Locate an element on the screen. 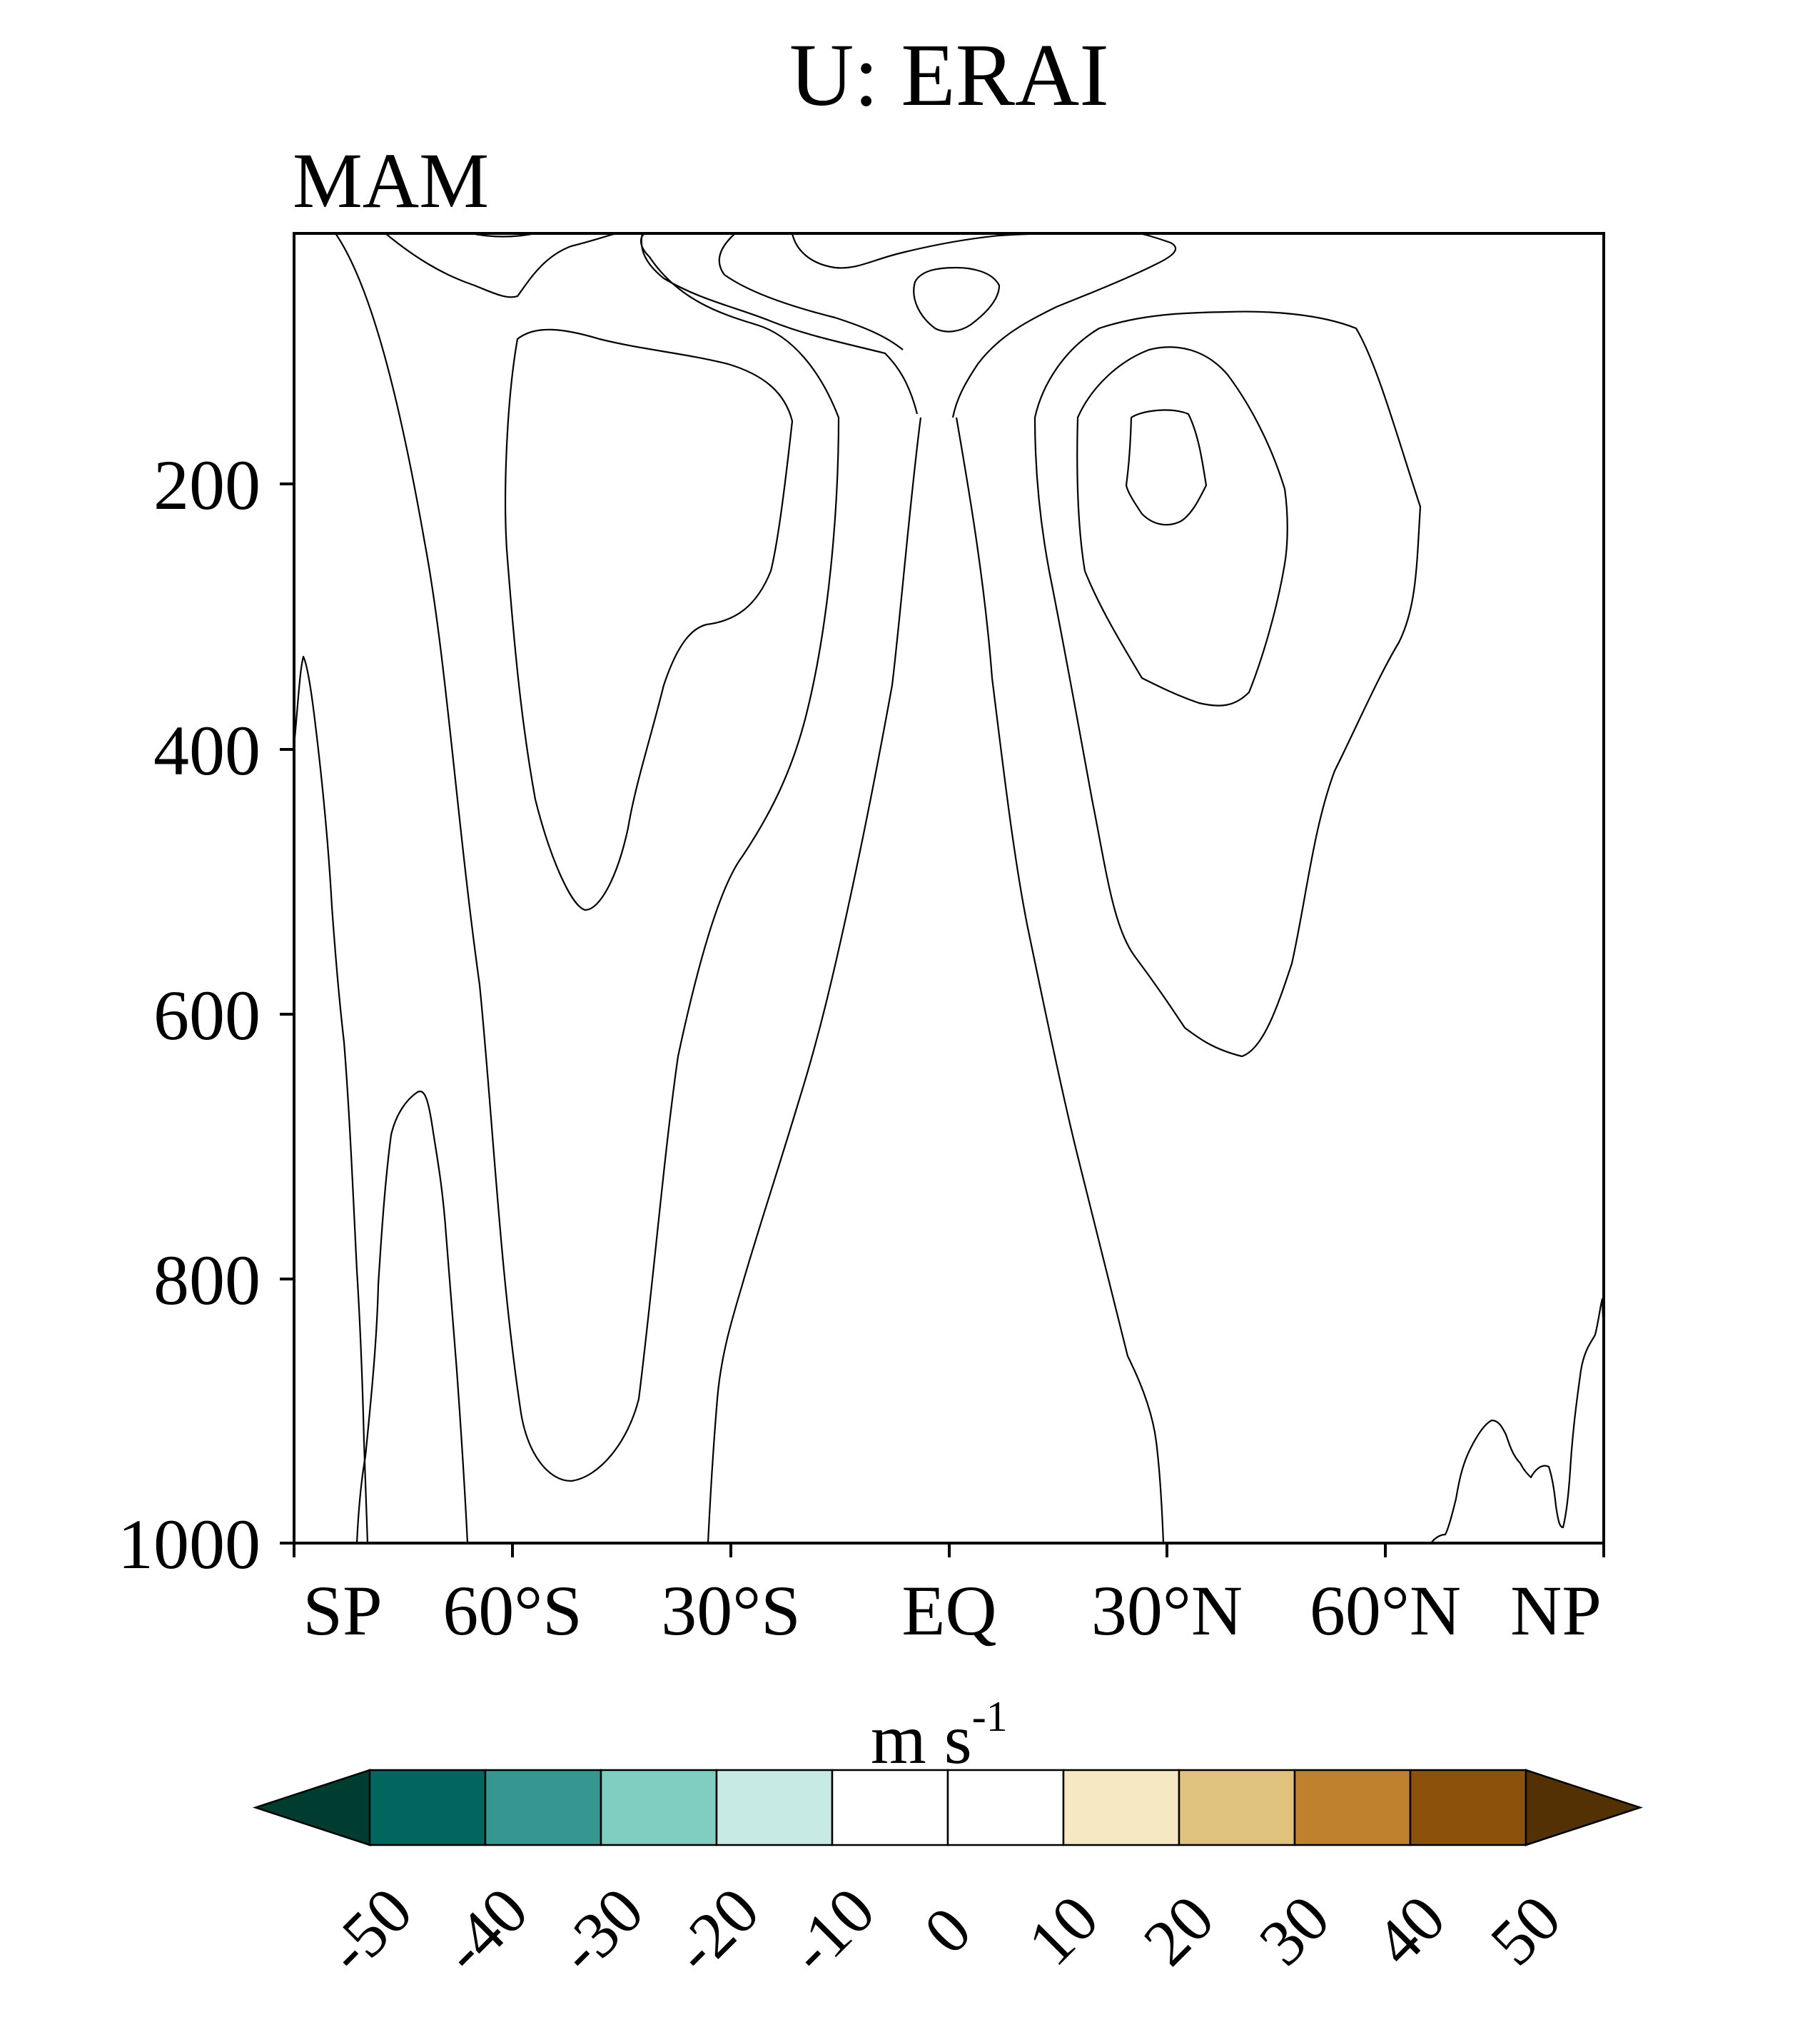 The width and height of the screenshot is (1820, 2037). figure-title: U: ERAI is located at coordinates (949, 75).